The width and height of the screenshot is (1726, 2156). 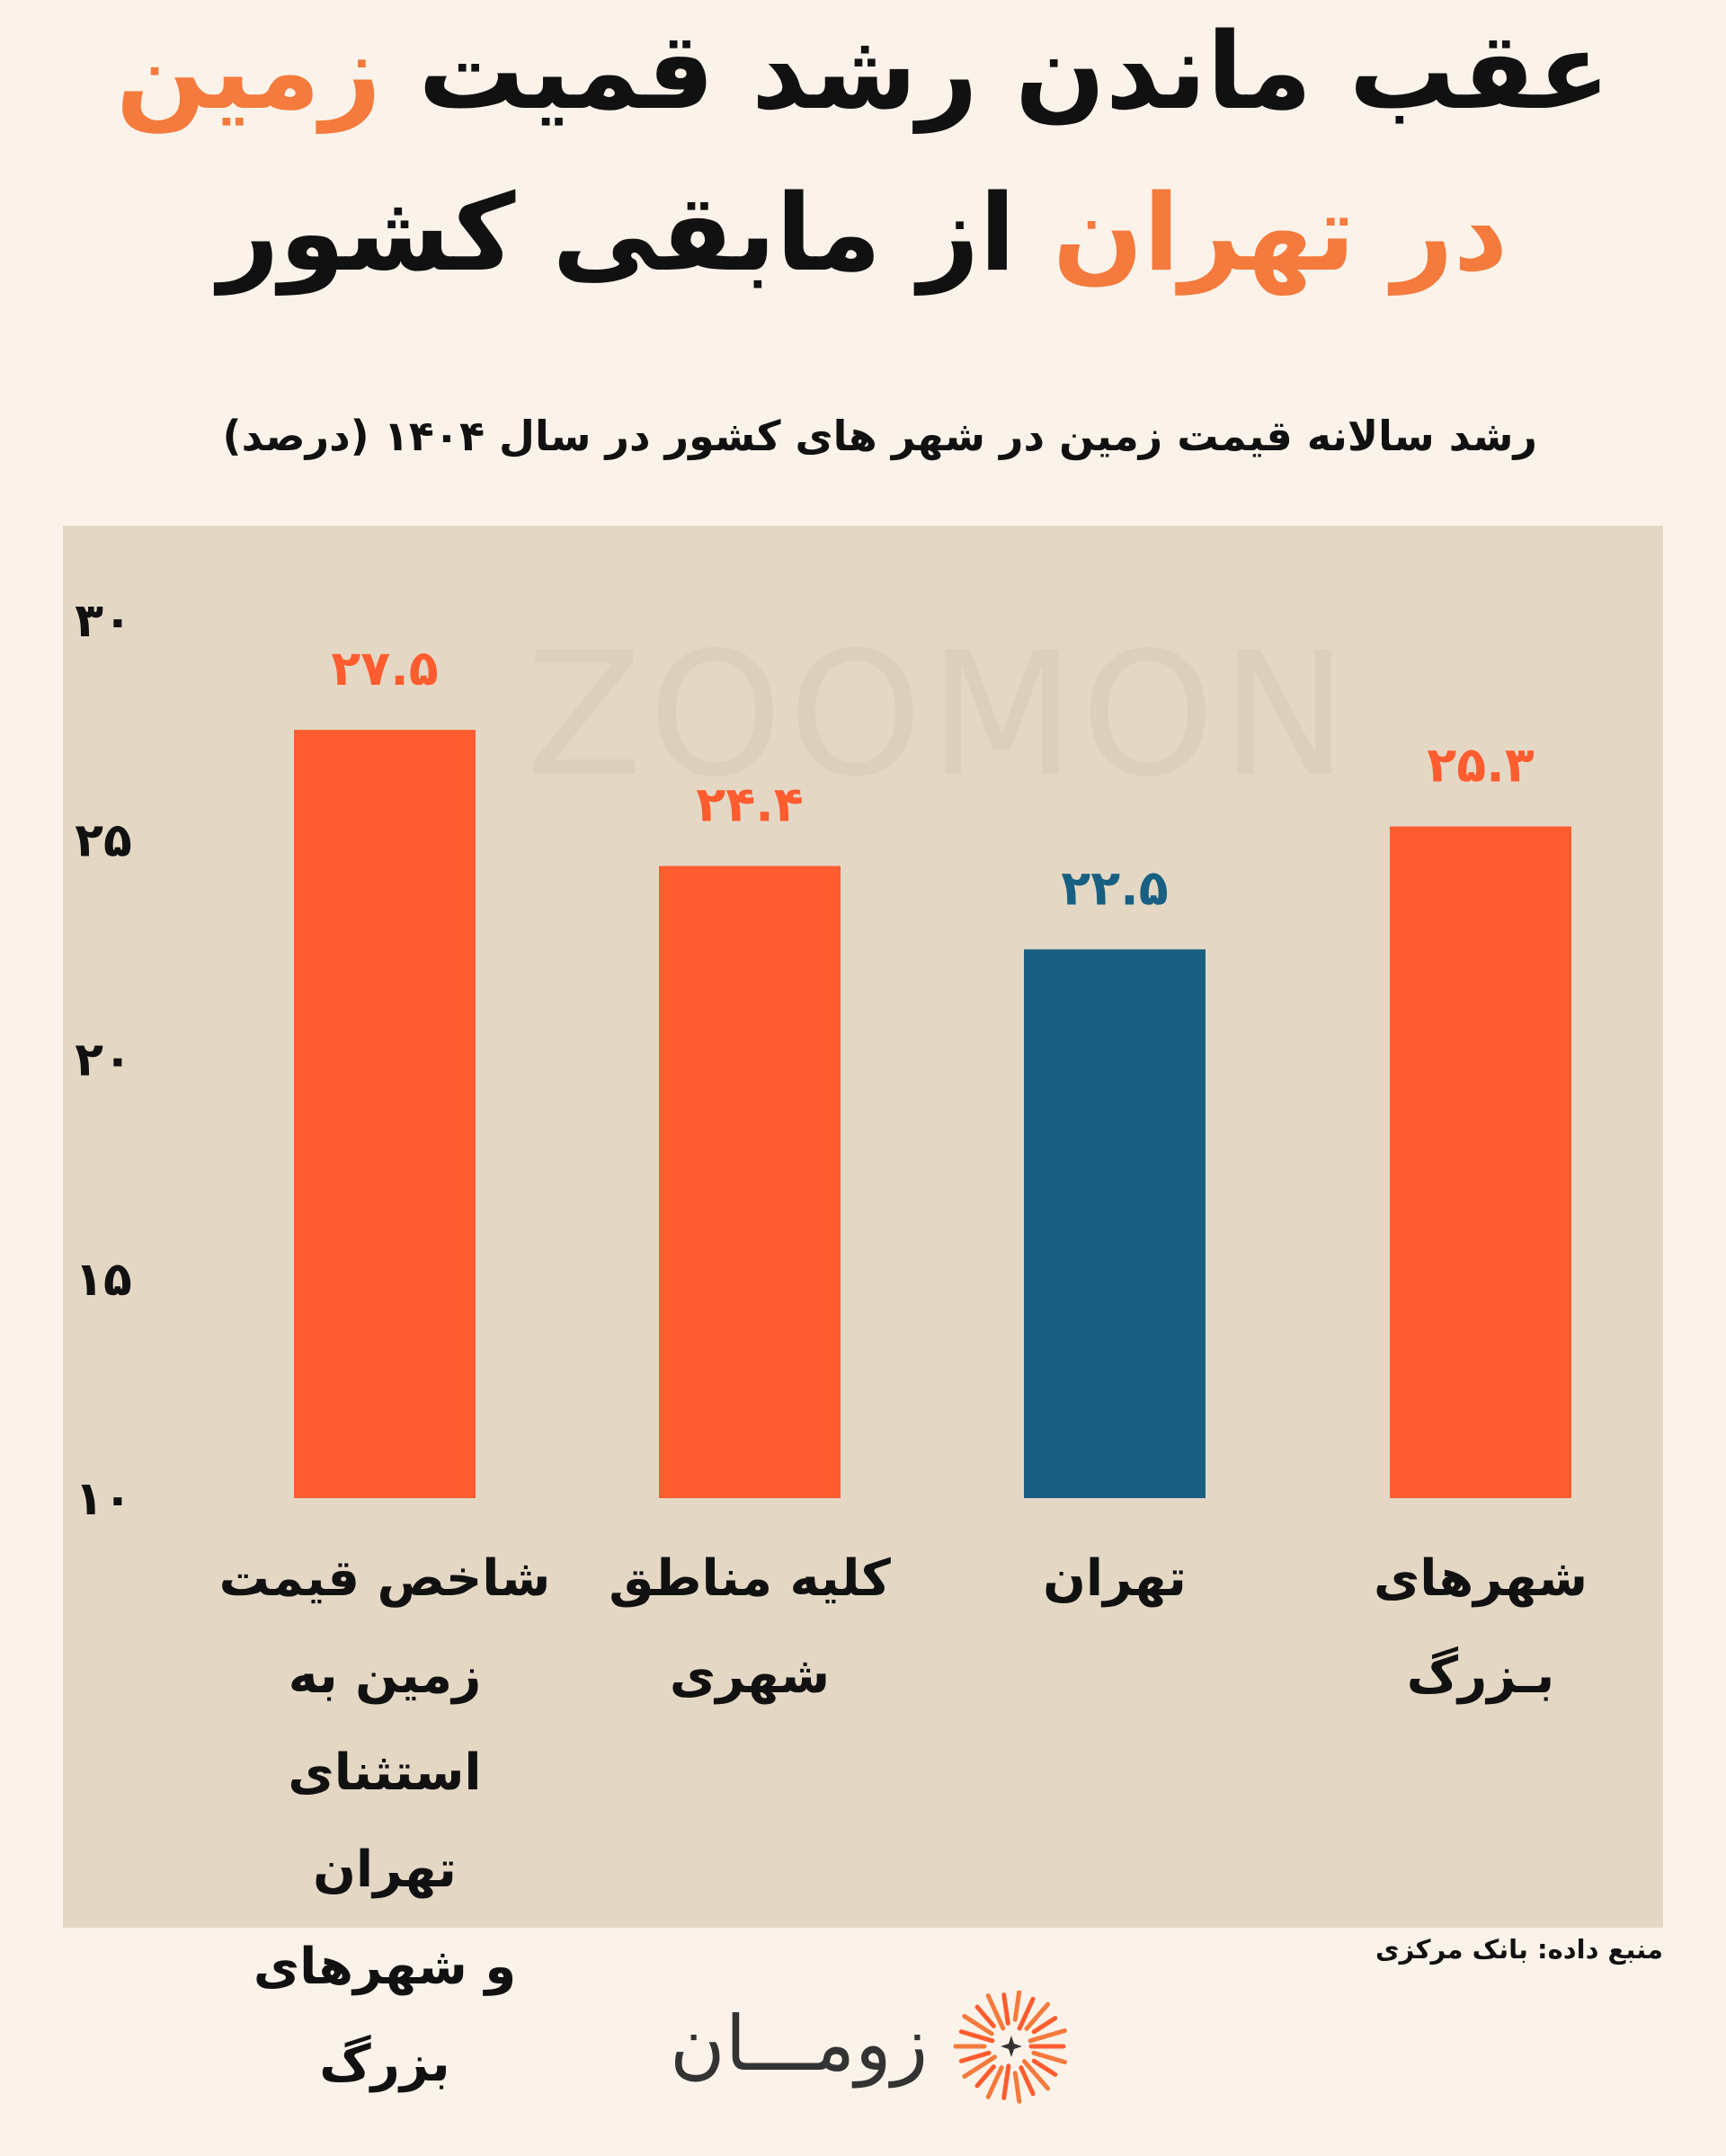 I want to click on source-note: منبع داده: بانک مرکزی, so click(x=1519, y=1949).